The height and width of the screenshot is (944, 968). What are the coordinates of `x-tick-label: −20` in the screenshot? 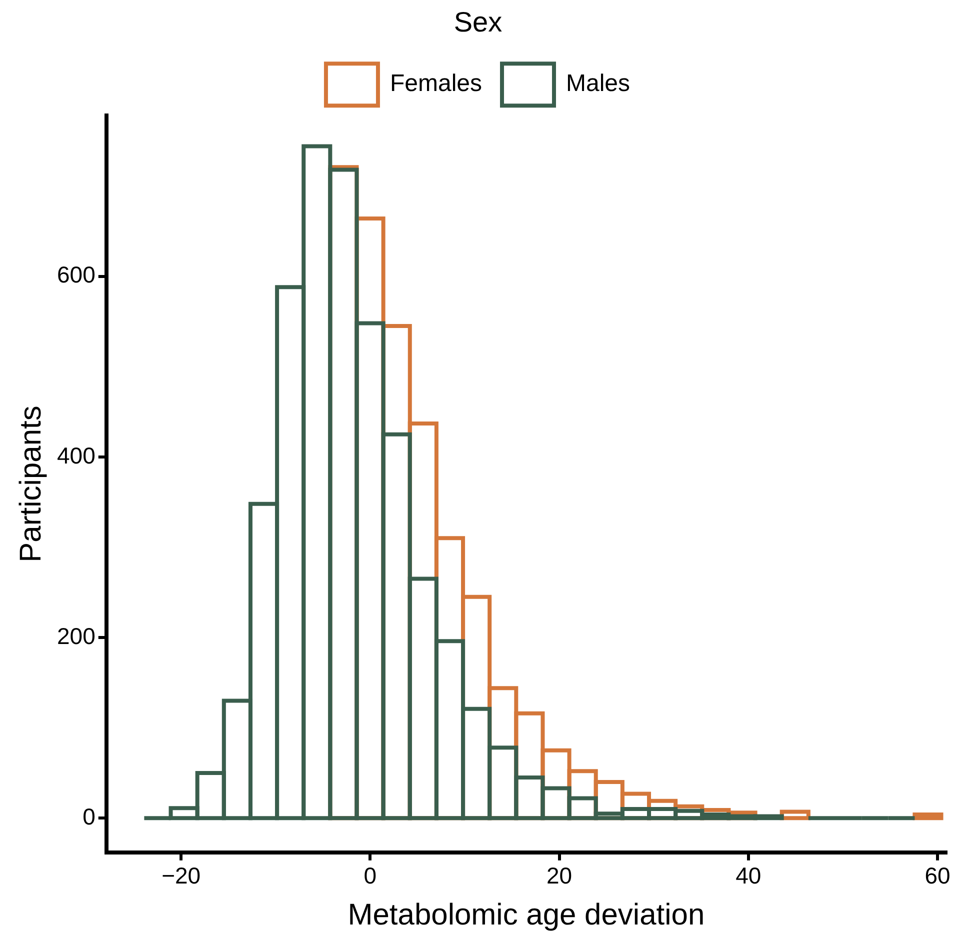 It's located at (181, 875).